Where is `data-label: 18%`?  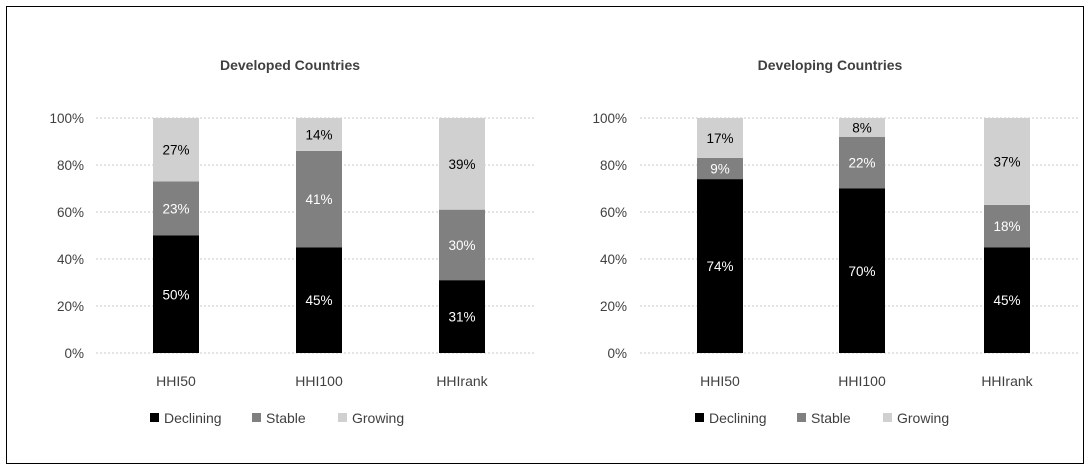 data-label: 18% is located at coordinates (1006, 226).